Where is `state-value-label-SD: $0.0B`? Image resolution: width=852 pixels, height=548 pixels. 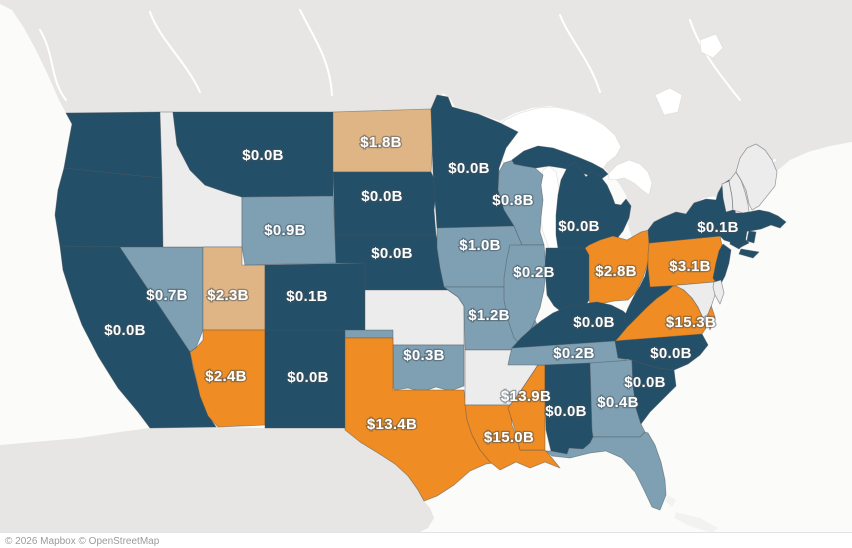
state-value-label-SD: $0.0B is located at coordinates (382, 196).